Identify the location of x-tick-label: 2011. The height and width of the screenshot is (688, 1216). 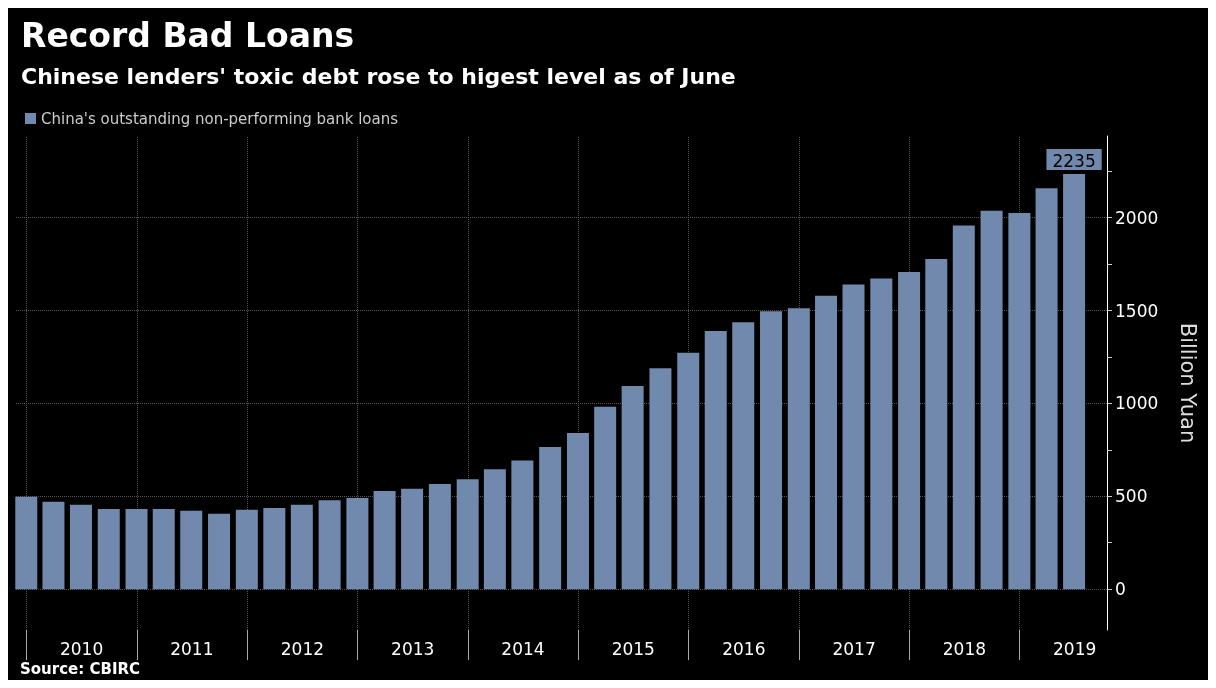
(192, 648).